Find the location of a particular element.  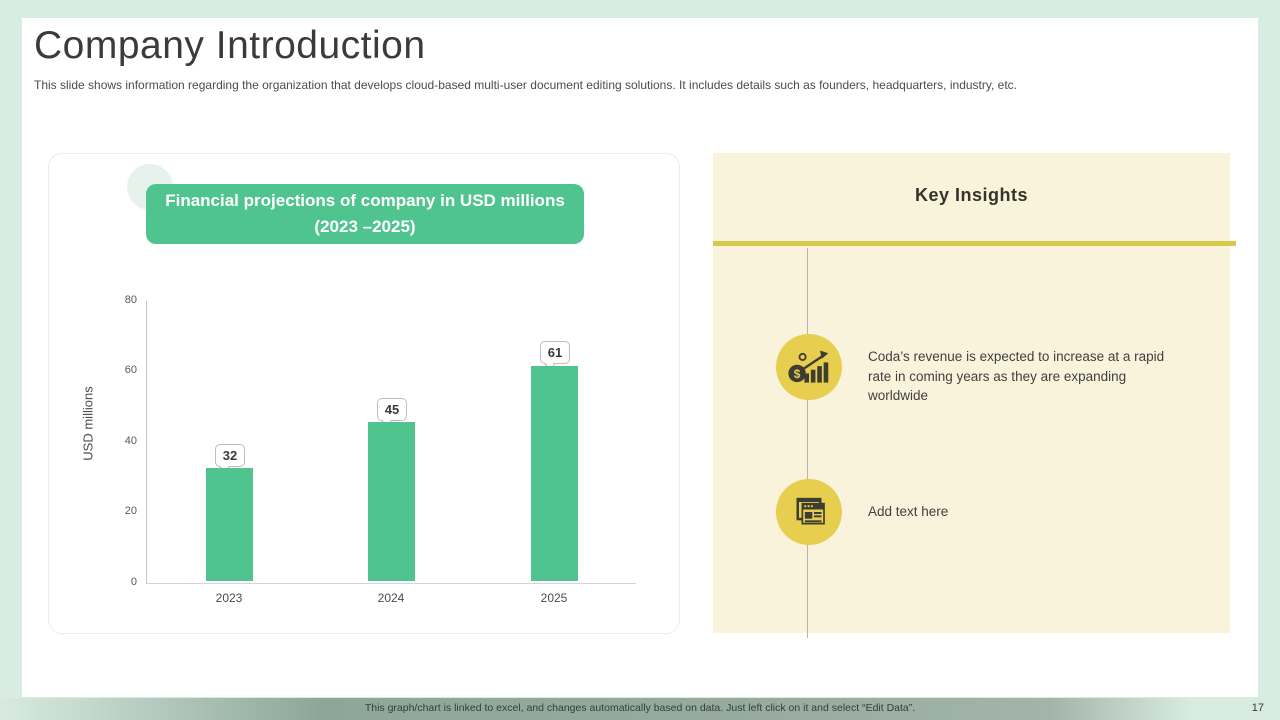

revenue-growth-icon: $ is located at coordinates (809, 367).